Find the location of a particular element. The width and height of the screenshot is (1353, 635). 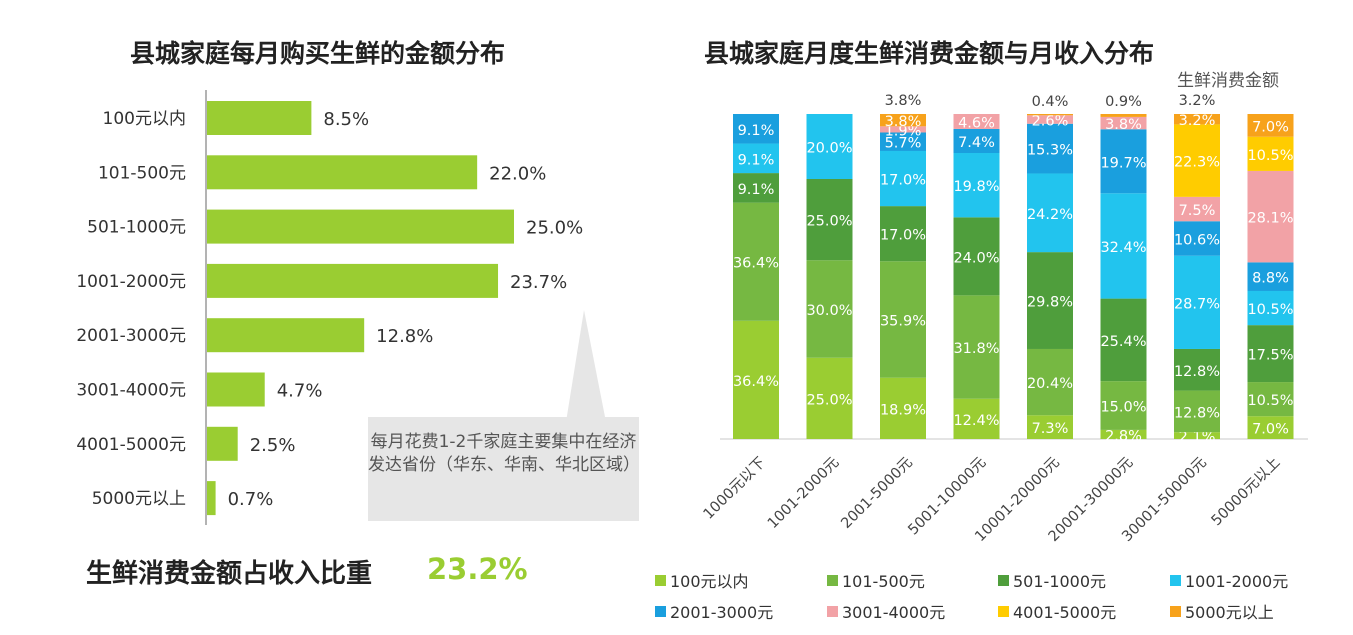

legend-item: 4001-5000元 is located at coordinates (1057, 611).